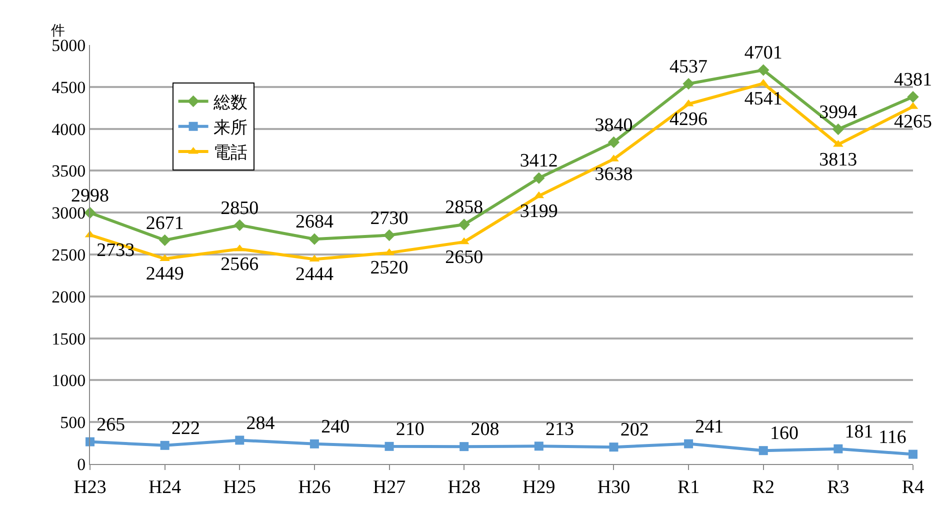 The image size is (938, 510). Describe the element at coordinates (838, 112) in the screenshot. I see `data-label: 3994` at that location.